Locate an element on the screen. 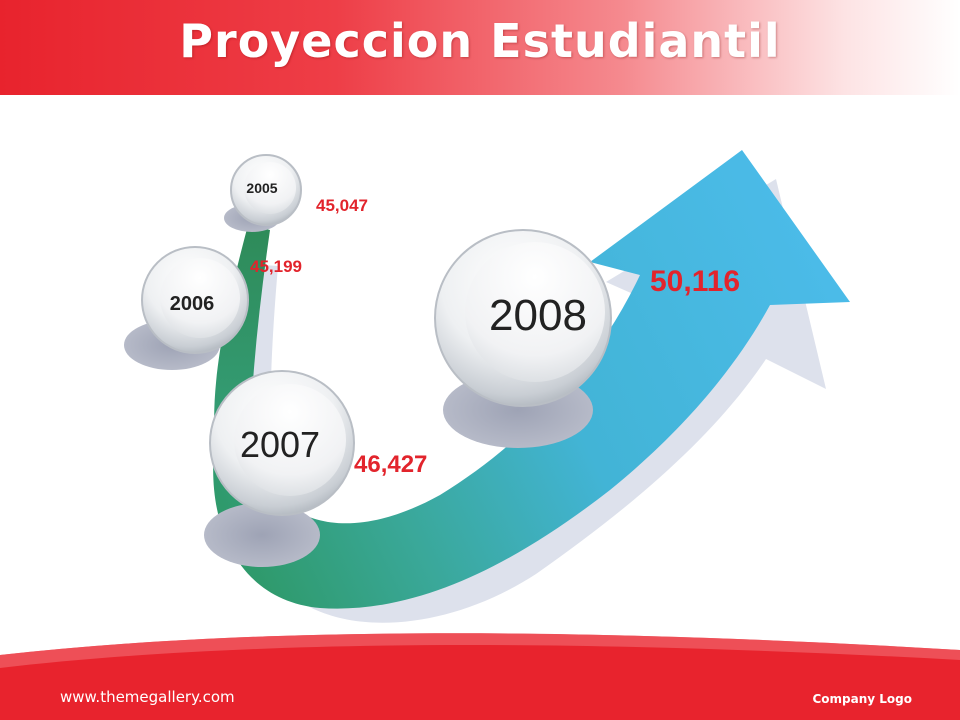  year-ball-2008: 2008 is located at coordinates (523, 338).